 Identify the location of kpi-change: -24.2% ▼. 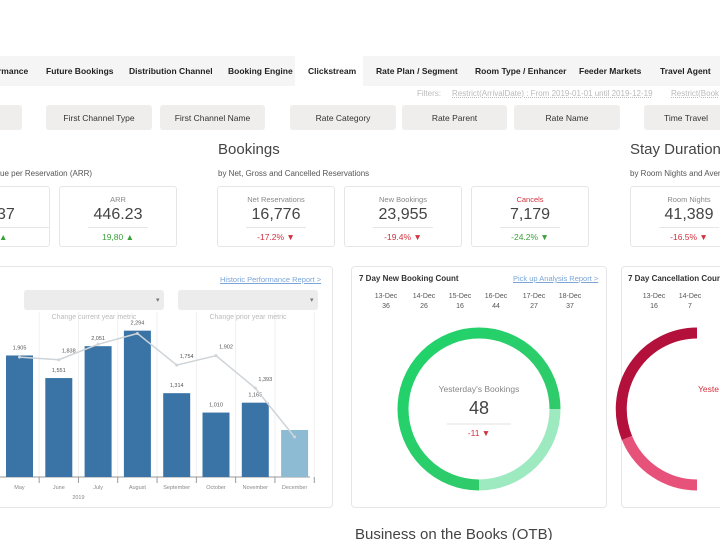
(530, 237).